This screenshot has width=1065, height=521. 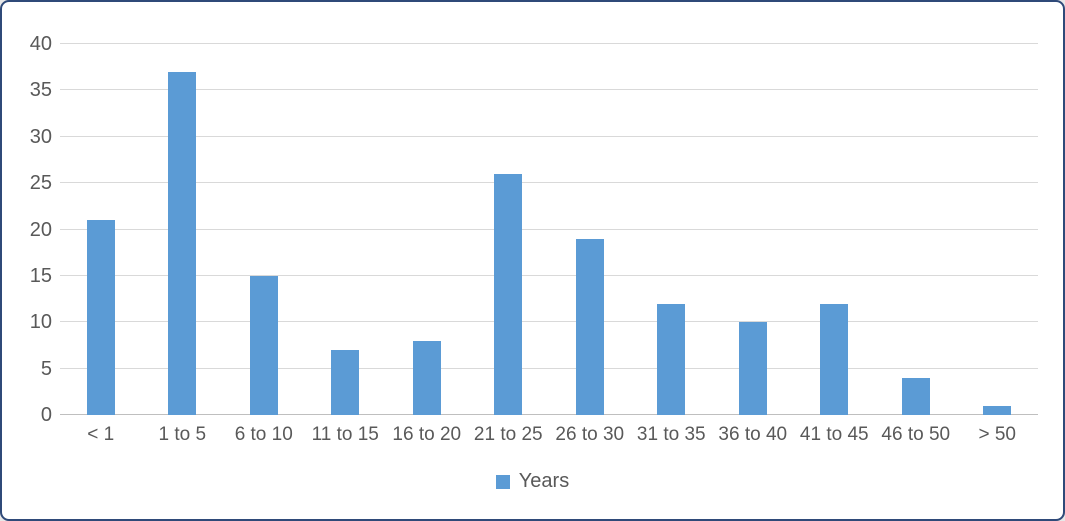 I want to click on x-tick-label: 46 to 50, so click(x=916, y=434).